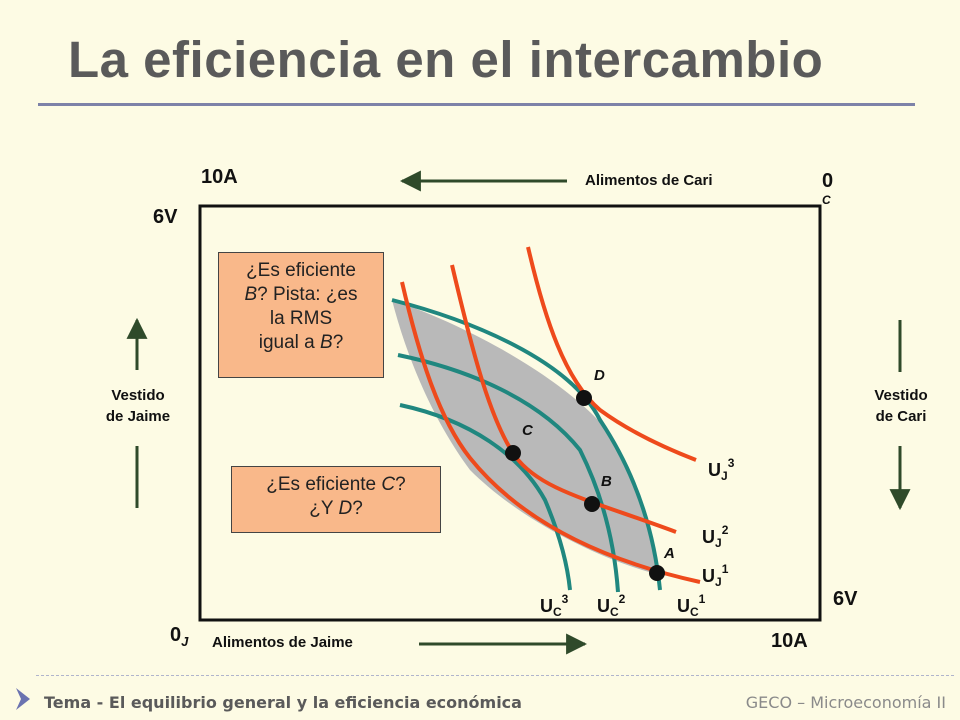  What do you see at coordinates (901, 406) in the screenshot?
I see `label-vestido-cari: Vestido de Cari` at bounding box center [901, 406].